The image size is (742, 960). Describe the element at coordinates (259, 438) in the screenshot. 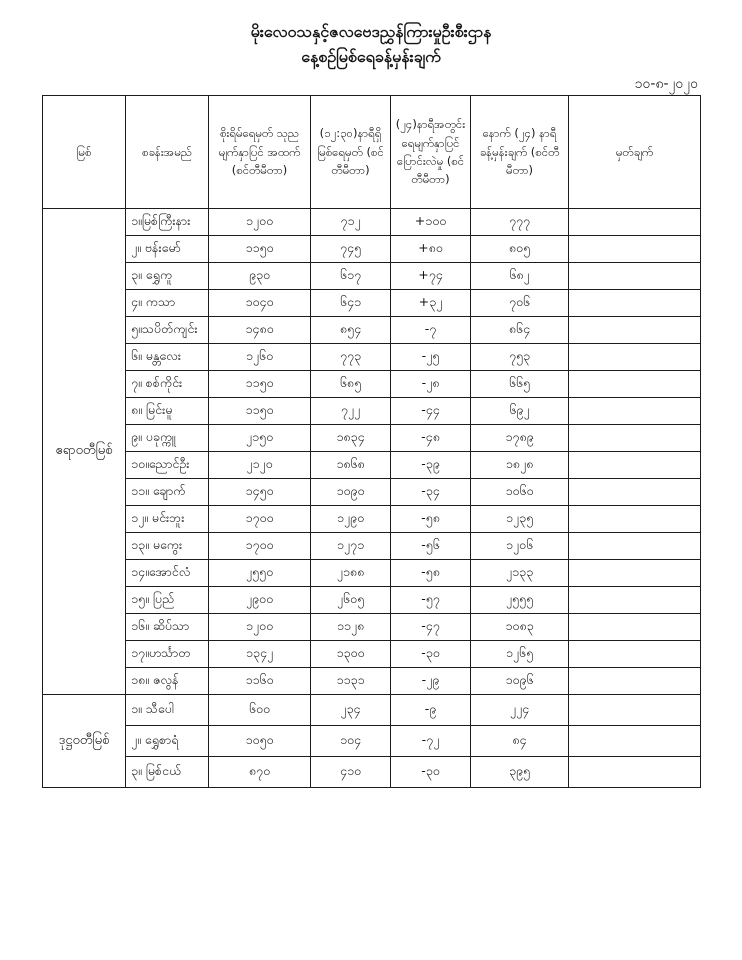

I see `danger-level-cell: ၂၁၅၀` at that location.